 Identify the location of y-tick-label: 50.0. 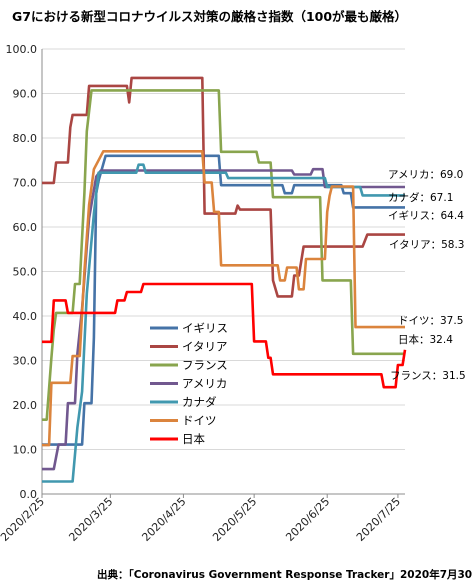
(25, 272).